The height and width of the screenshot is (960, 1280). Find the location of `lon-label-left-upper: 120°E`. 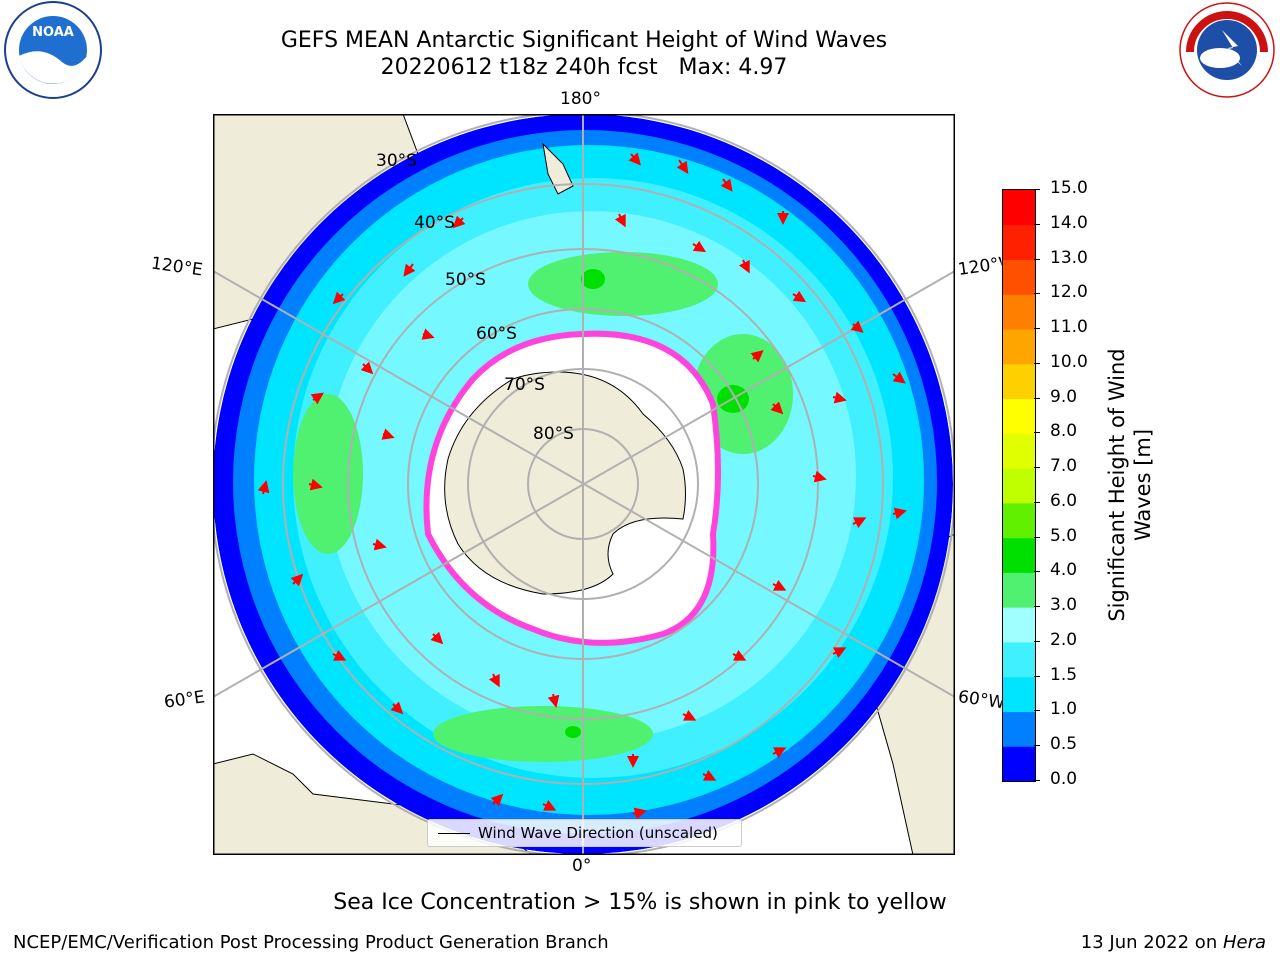

lon-label-left-upper: 120°E is located at coordinates (176, 267).